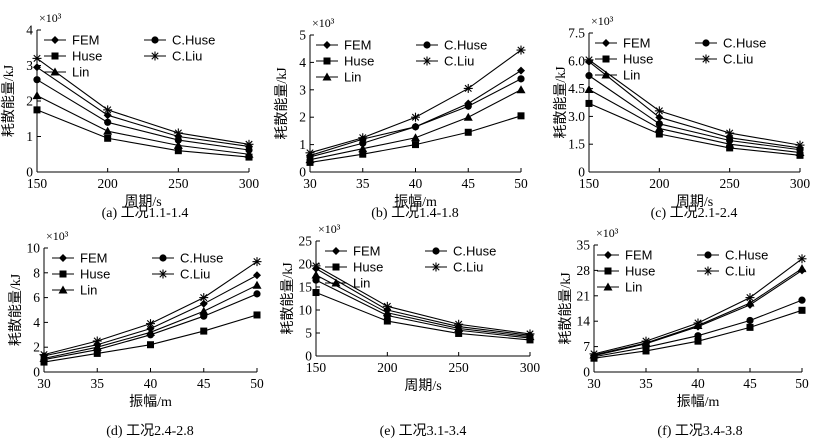 This screenshot has height=446, width=826. Describe the element at coordinates (143, 125) in the screenshot. I see `series-line-lin` at that location.